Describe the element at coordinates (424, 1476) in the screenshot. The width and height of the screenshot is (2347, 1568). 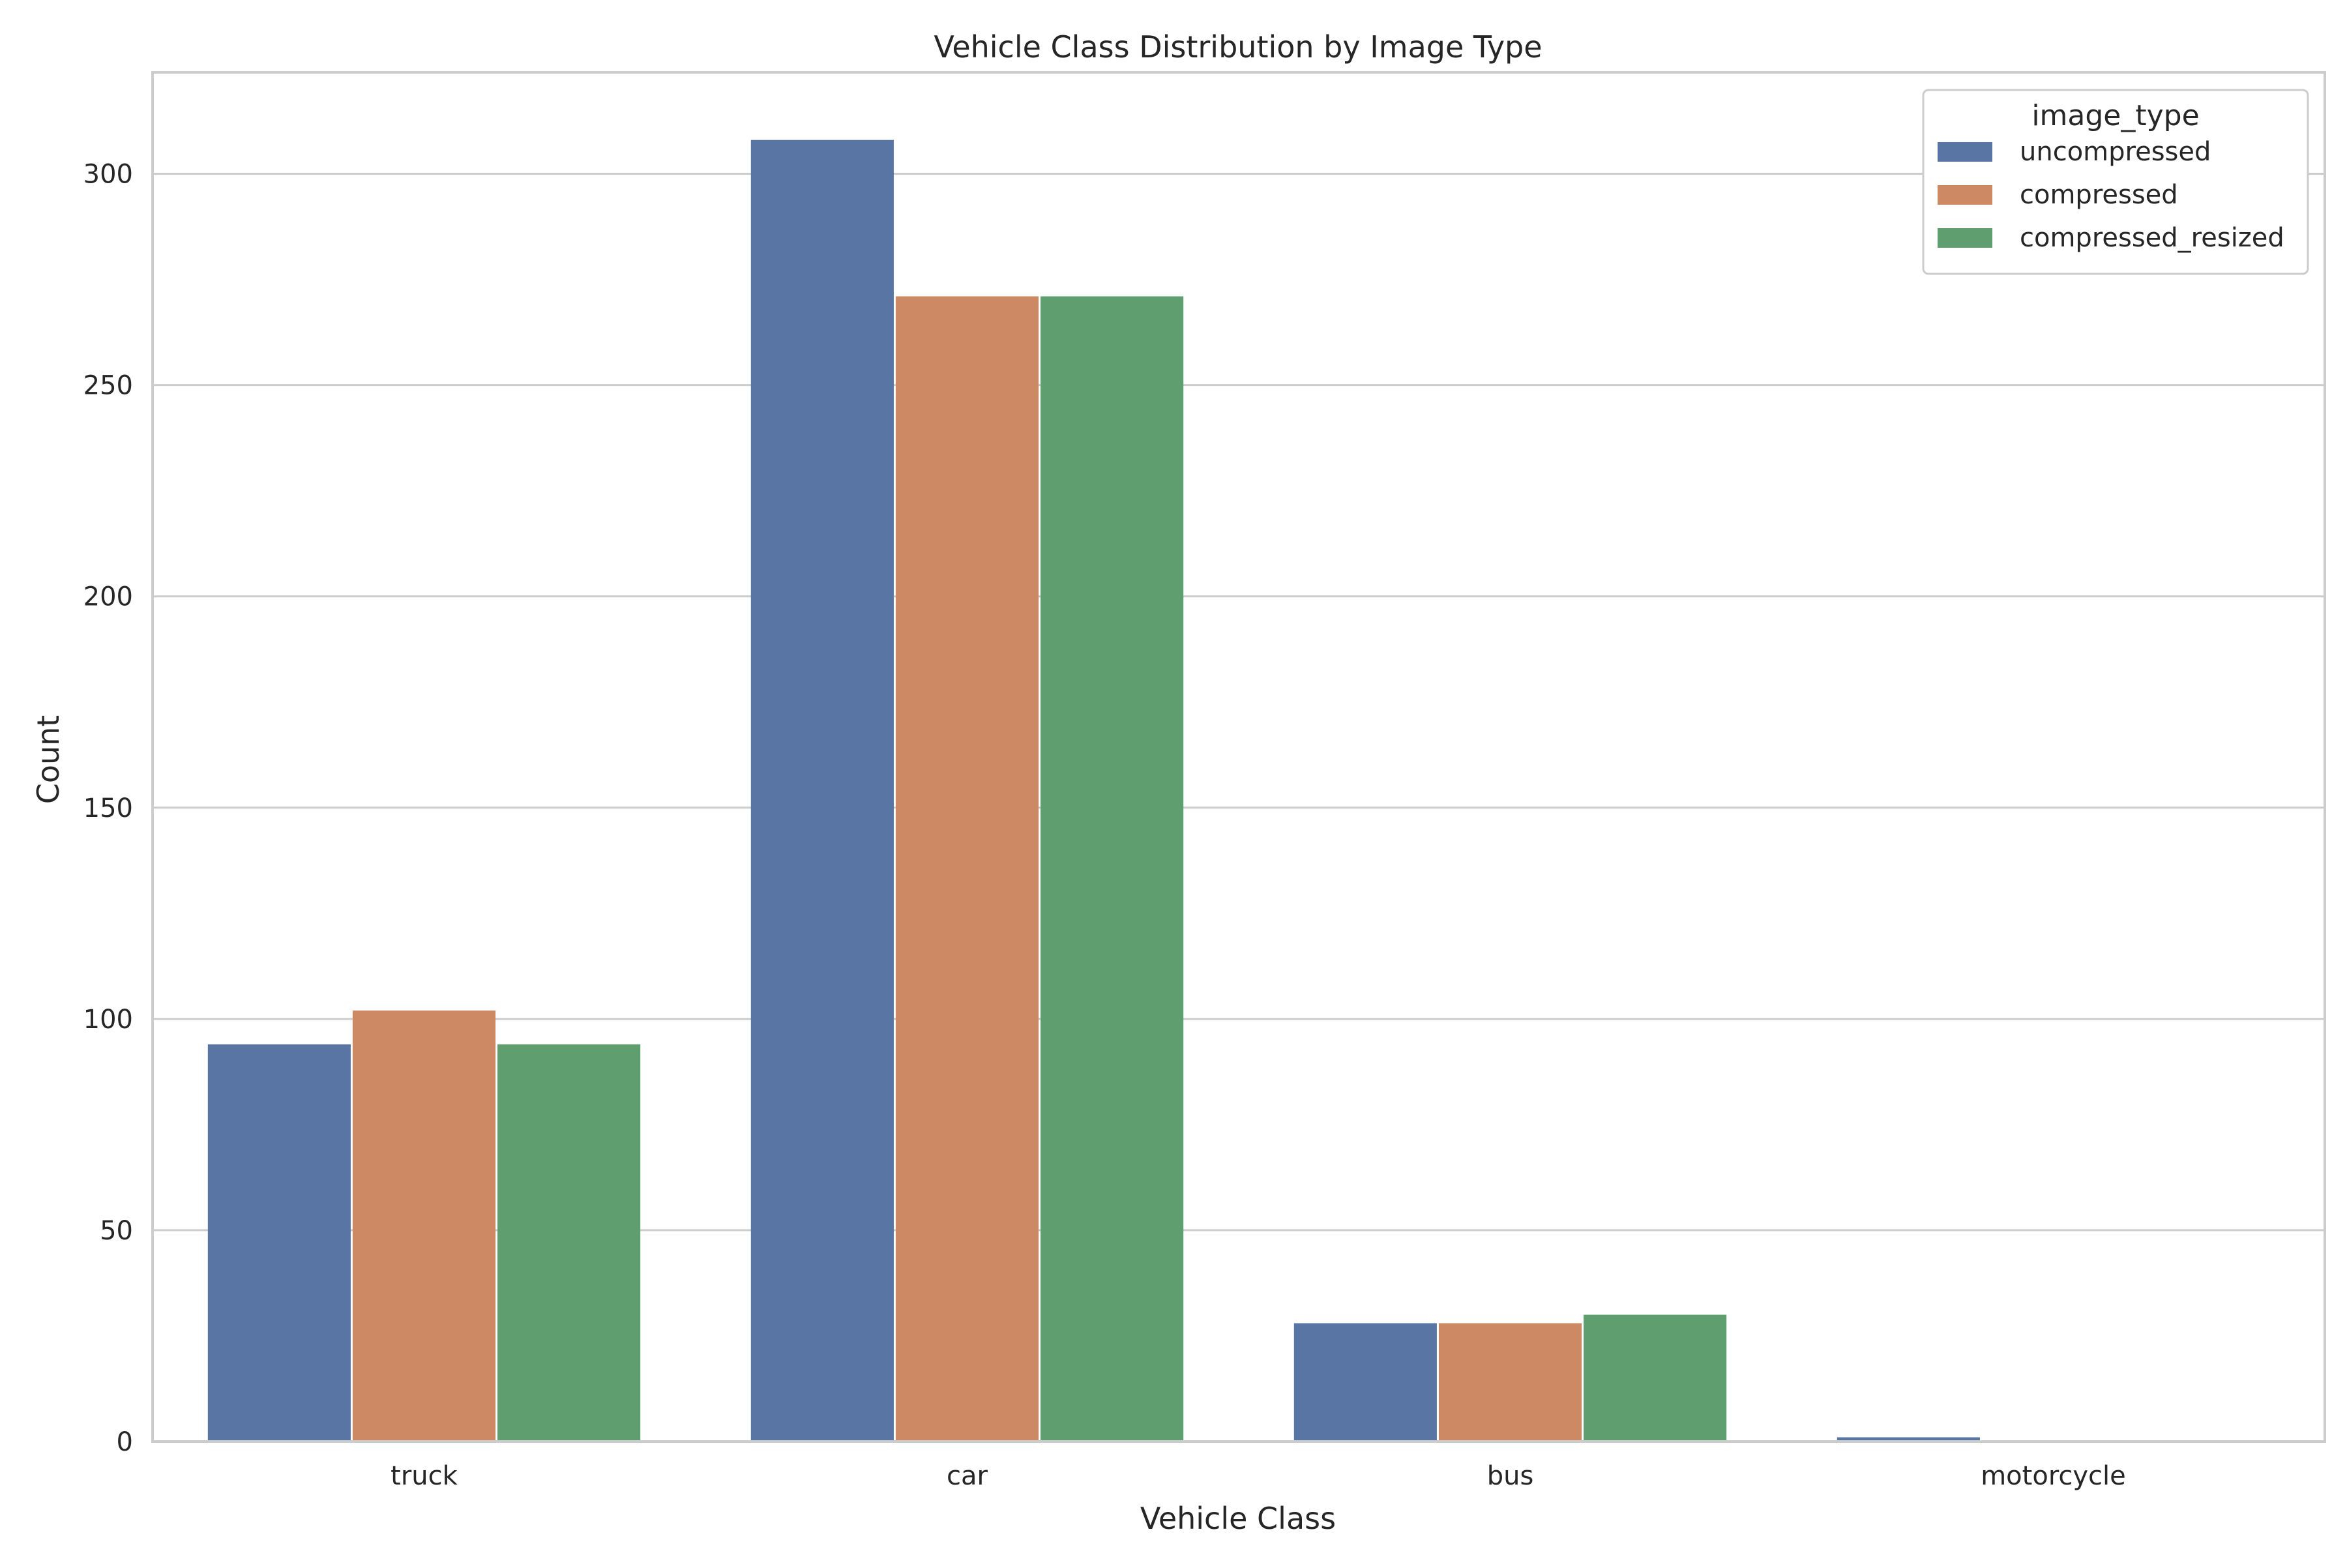
I see `x-tick-label-truck: truck` at that location.